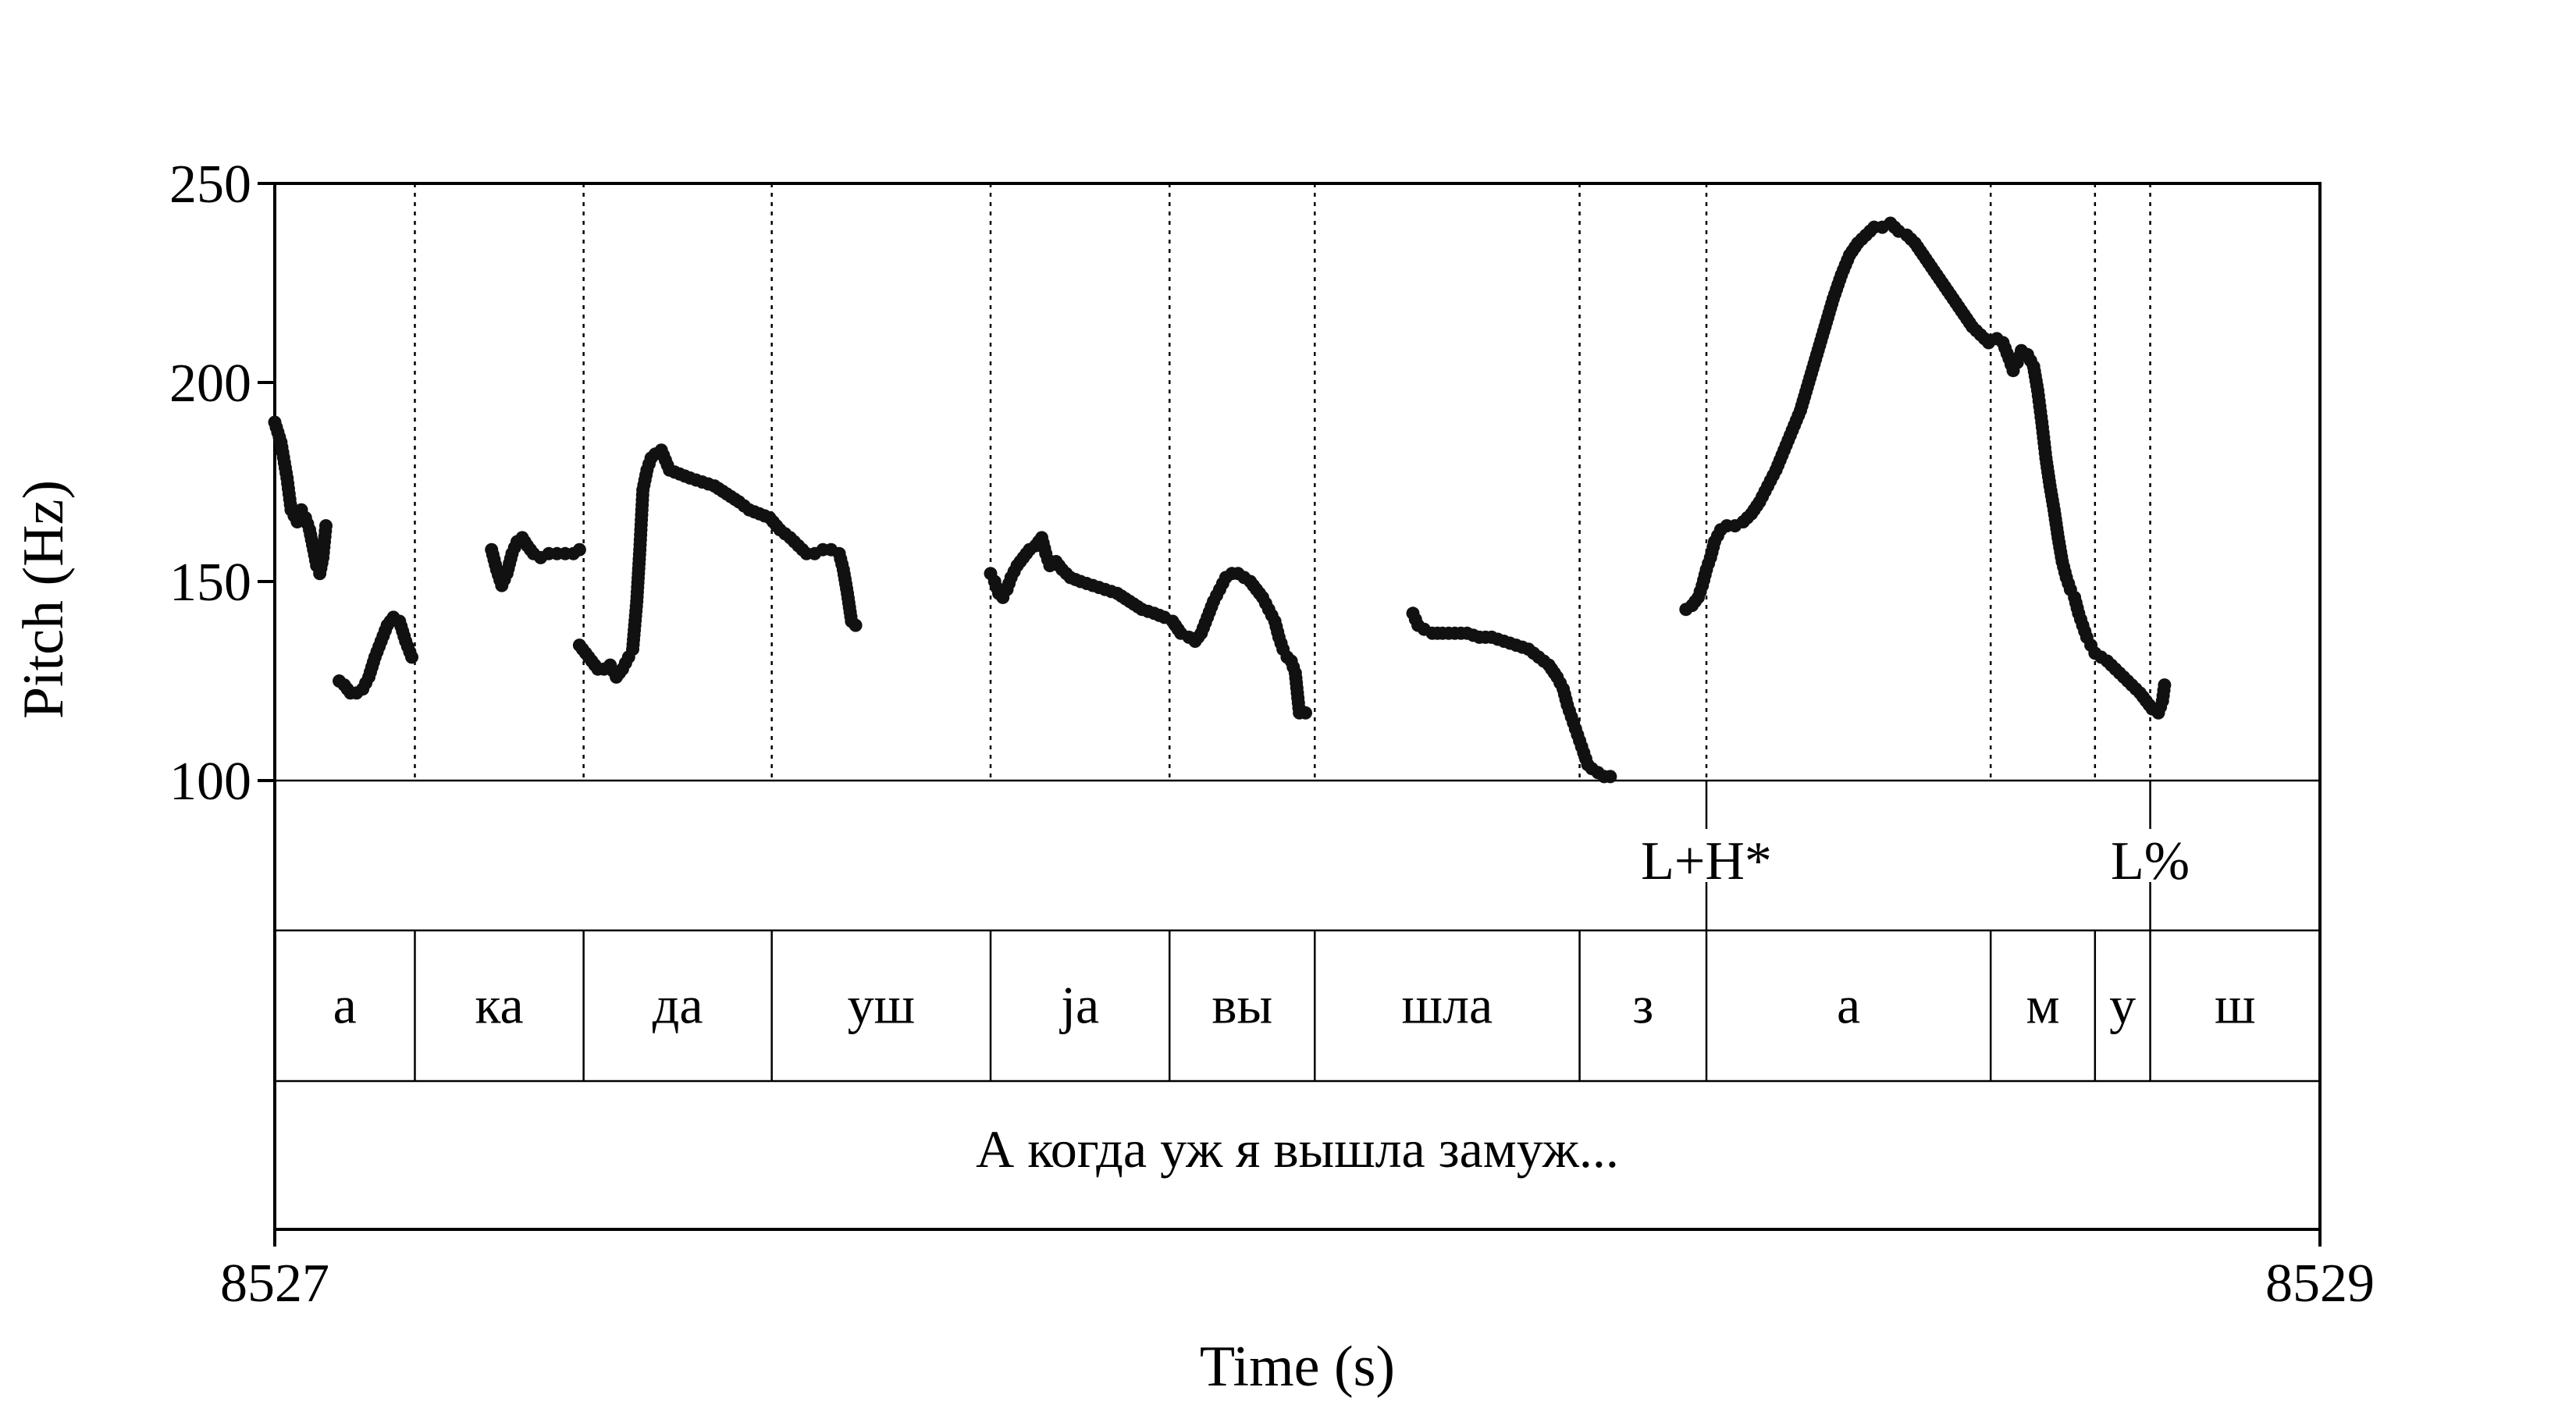  What do you see at coordinates (1706, 861) in the screenshot?
I see `tone-label: L+H*` at bounding box center [1706, 861].